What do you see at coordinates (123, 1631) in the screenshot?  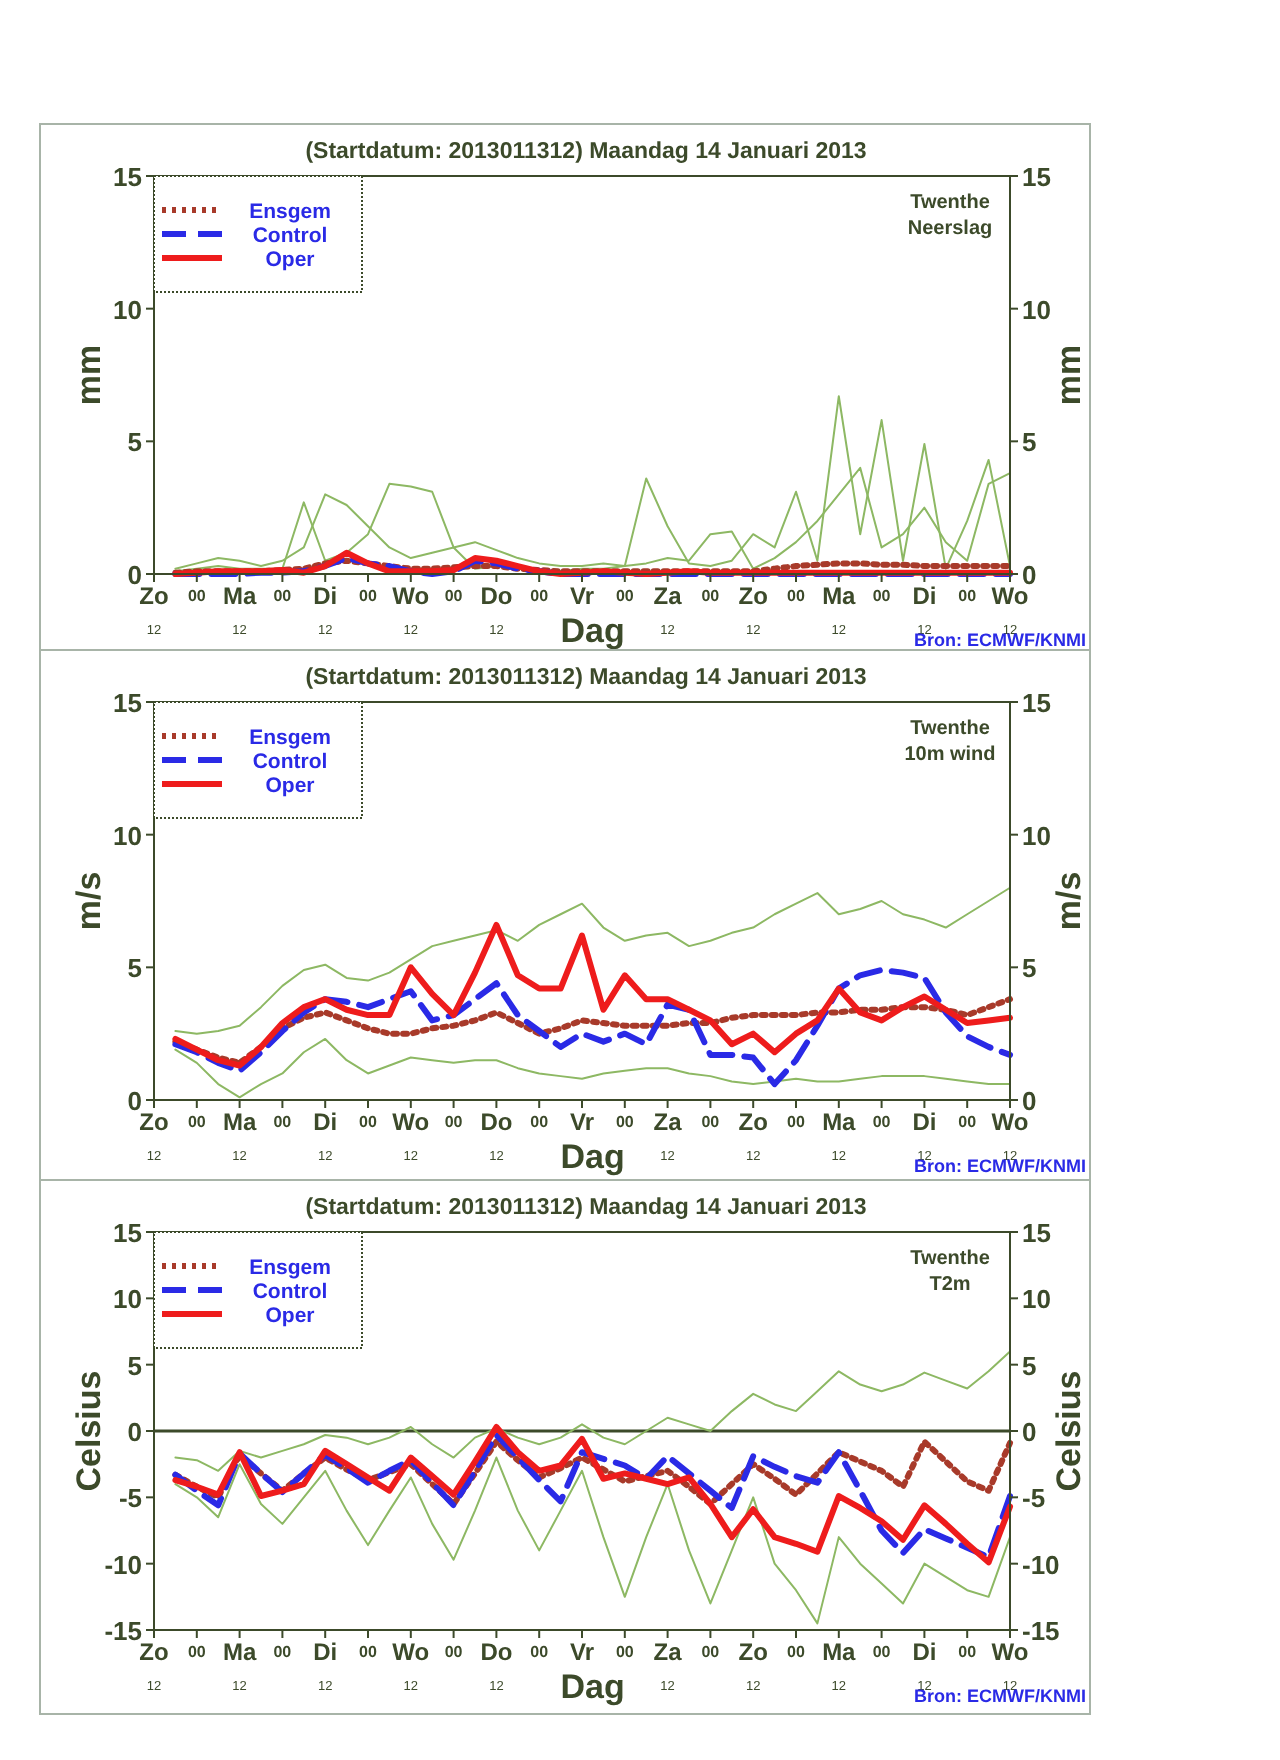 I see `y-tick-label: -15` at bounding box center [123, 1631].